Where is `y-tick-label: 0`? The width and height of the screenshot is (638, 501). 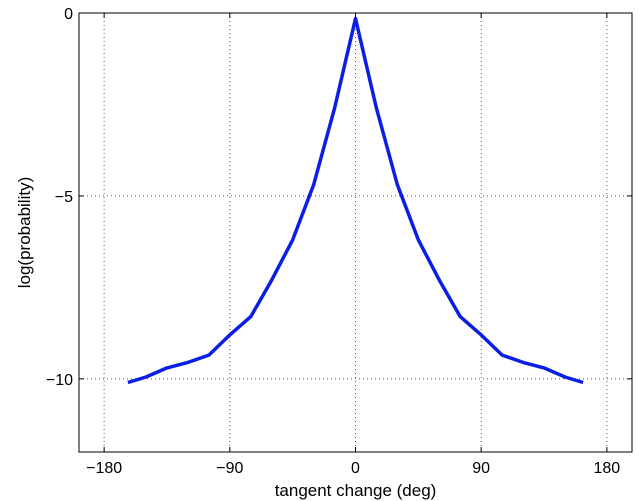
y-tick-label: 0 is located at coordinates (68, 14).